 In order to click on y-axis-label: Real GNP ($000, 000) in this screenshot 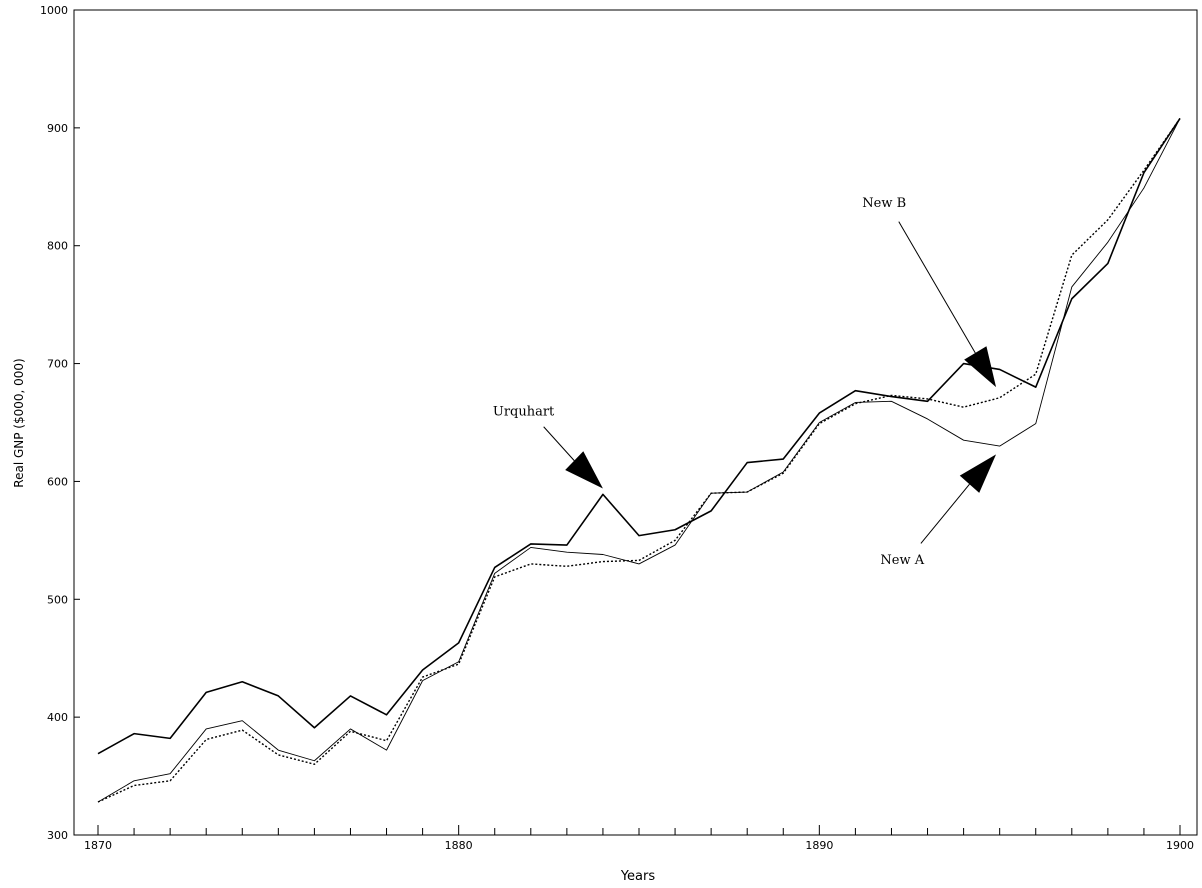, I will do `click(19, 422)`.